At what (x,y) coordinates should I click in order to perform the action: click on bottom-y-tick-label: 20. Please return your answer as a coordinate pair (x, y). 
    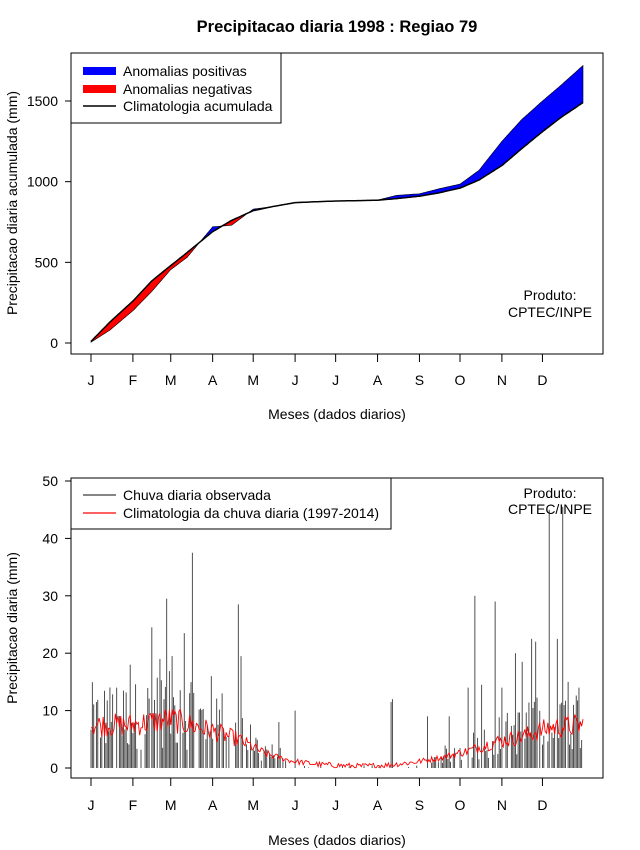
    Looking at the image, I should click on (50, 653).